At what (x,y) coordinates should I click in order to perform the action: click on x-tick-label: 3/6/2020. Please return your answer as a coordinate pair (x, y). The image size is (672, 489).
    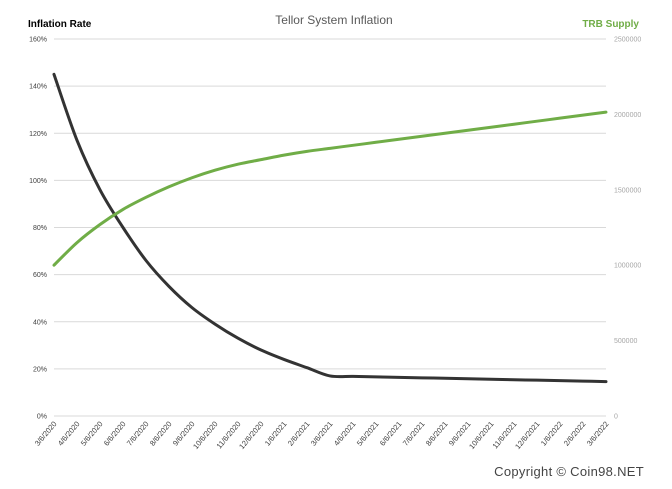
    Looking at the image, I should click on (46, 434).